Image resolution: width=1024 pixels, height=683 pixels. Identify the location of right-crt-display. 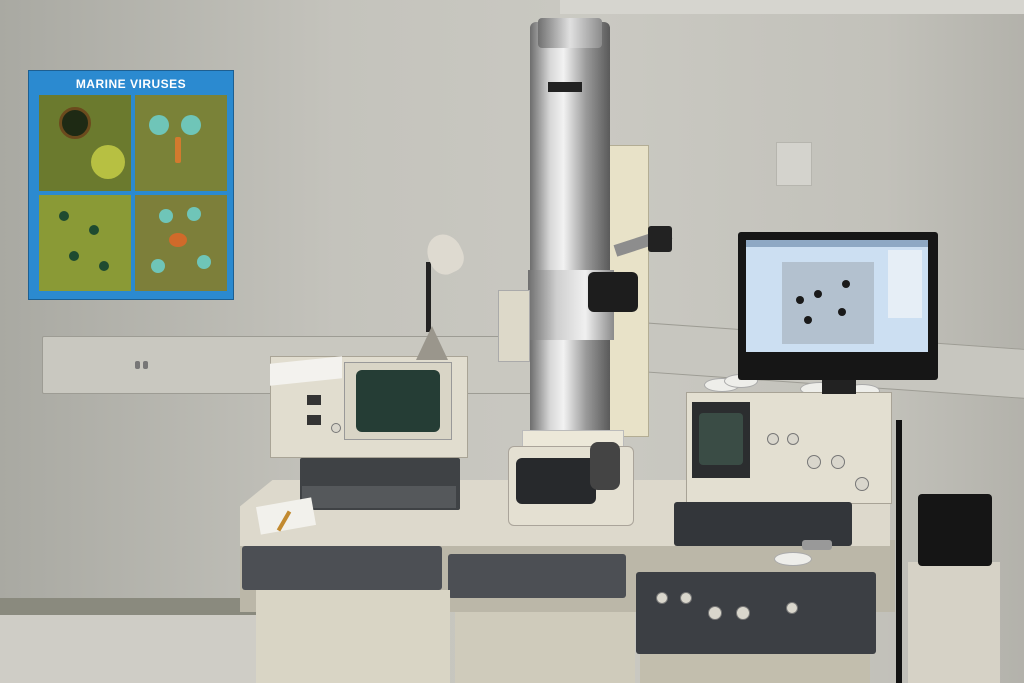
(721, 439).